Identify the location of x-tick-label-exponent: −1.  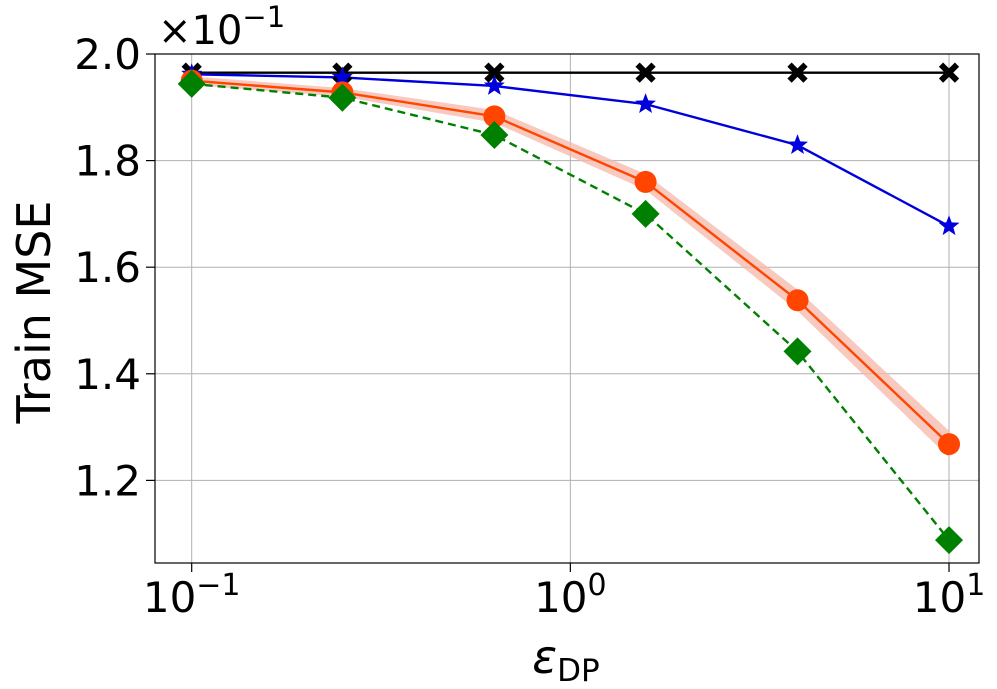
(218, 585).